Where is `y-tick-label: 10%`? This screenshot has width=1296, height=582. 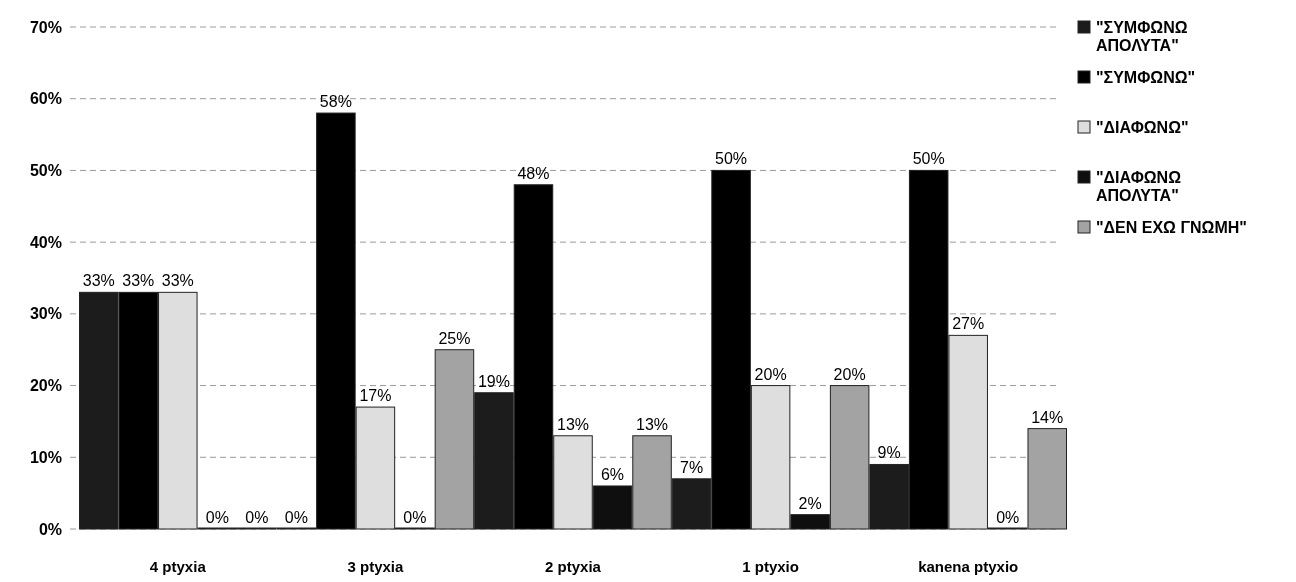
y-tick-label: 10% is located at coordinates (45, 457).